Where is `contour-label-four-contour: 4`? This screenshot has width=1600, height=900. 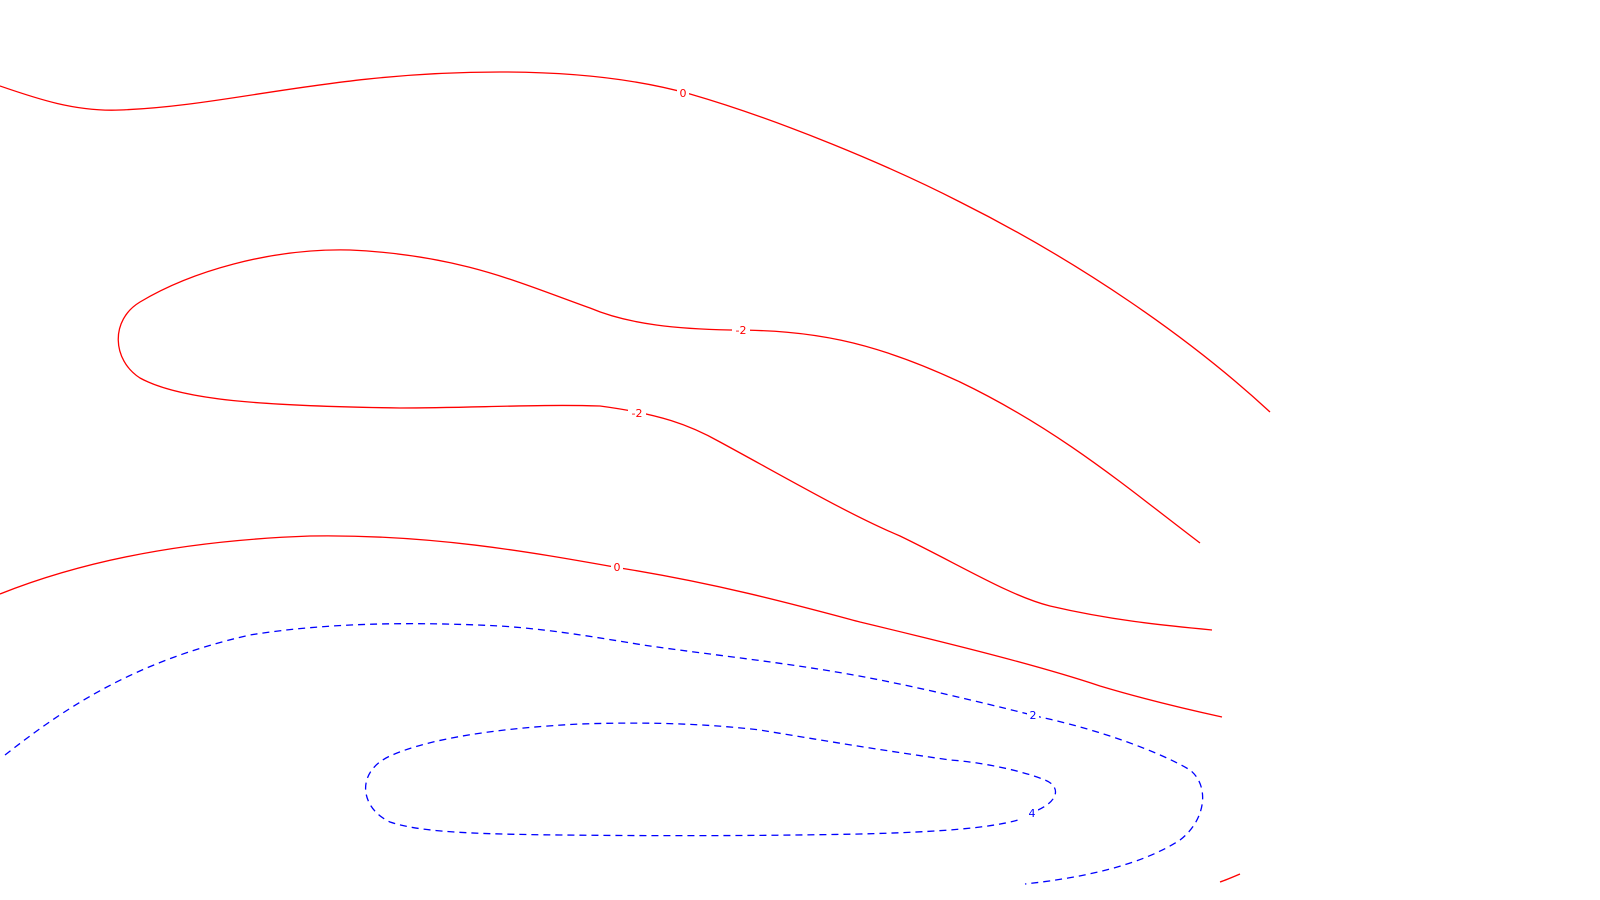
contour-label-four-contour: 4 is located at coordinates (1032, 813).